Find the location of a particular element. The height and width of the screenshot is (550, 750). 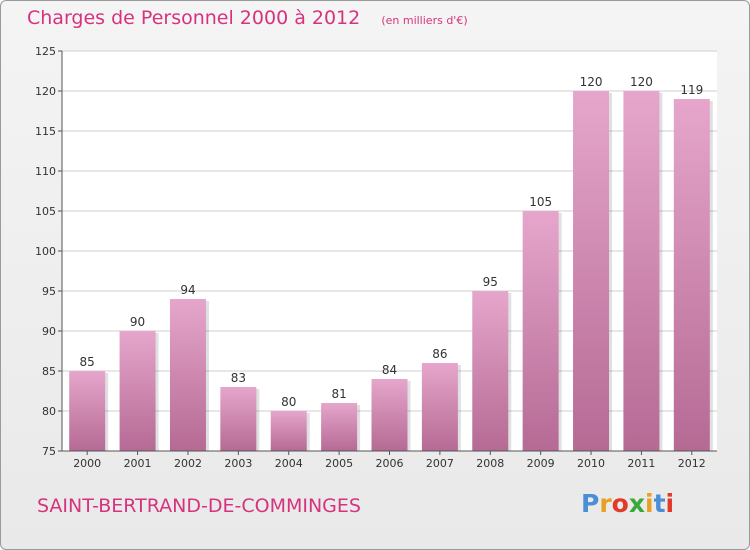

y-tick-label: 115 is located at coordinates (45, 131).